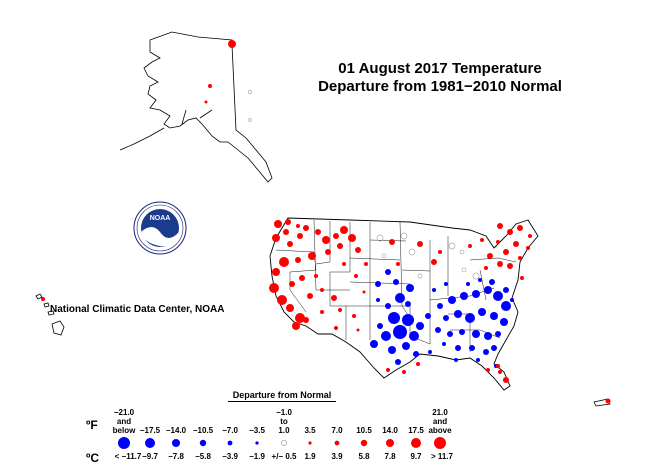 This screenshot has width=650, height=475. Describe the element at coordinates (442, 456) in the screenshot. I see `legend-c-label: > 11.7` at that location.